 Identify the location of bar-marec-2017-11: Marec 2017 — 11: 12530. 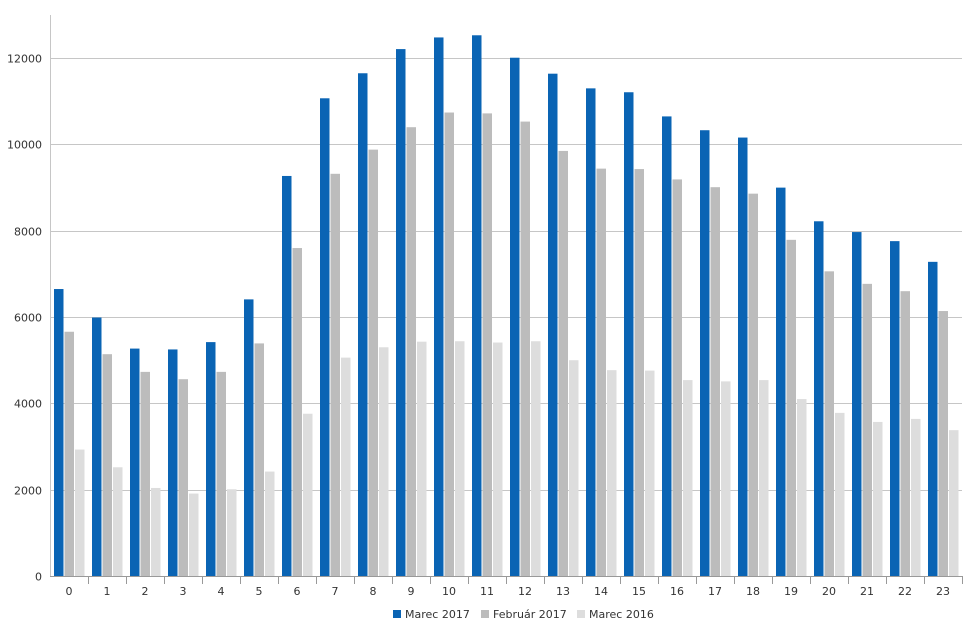
(477, 305).